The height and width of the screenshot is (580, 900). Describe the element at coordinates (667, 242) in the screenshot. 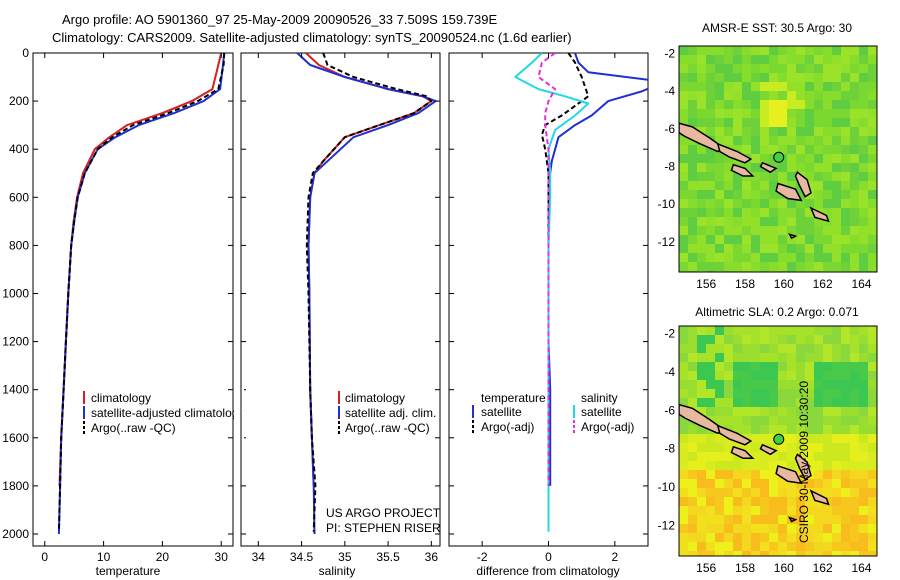

I see `map-y-tick-label: -12` at that location.